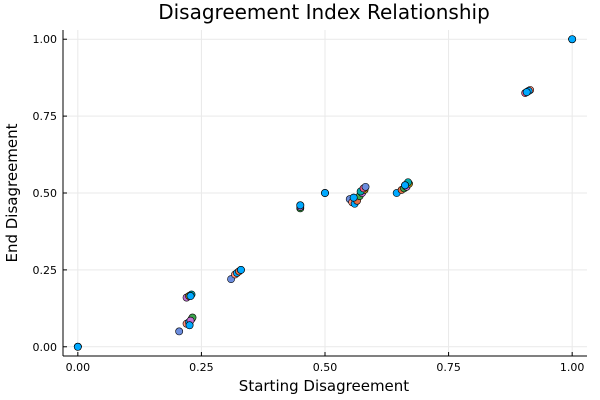 Image resolution: width=600 pixels, height=400 pixels. I want to click on x-tick-label: 1.00, so click(572, 367).